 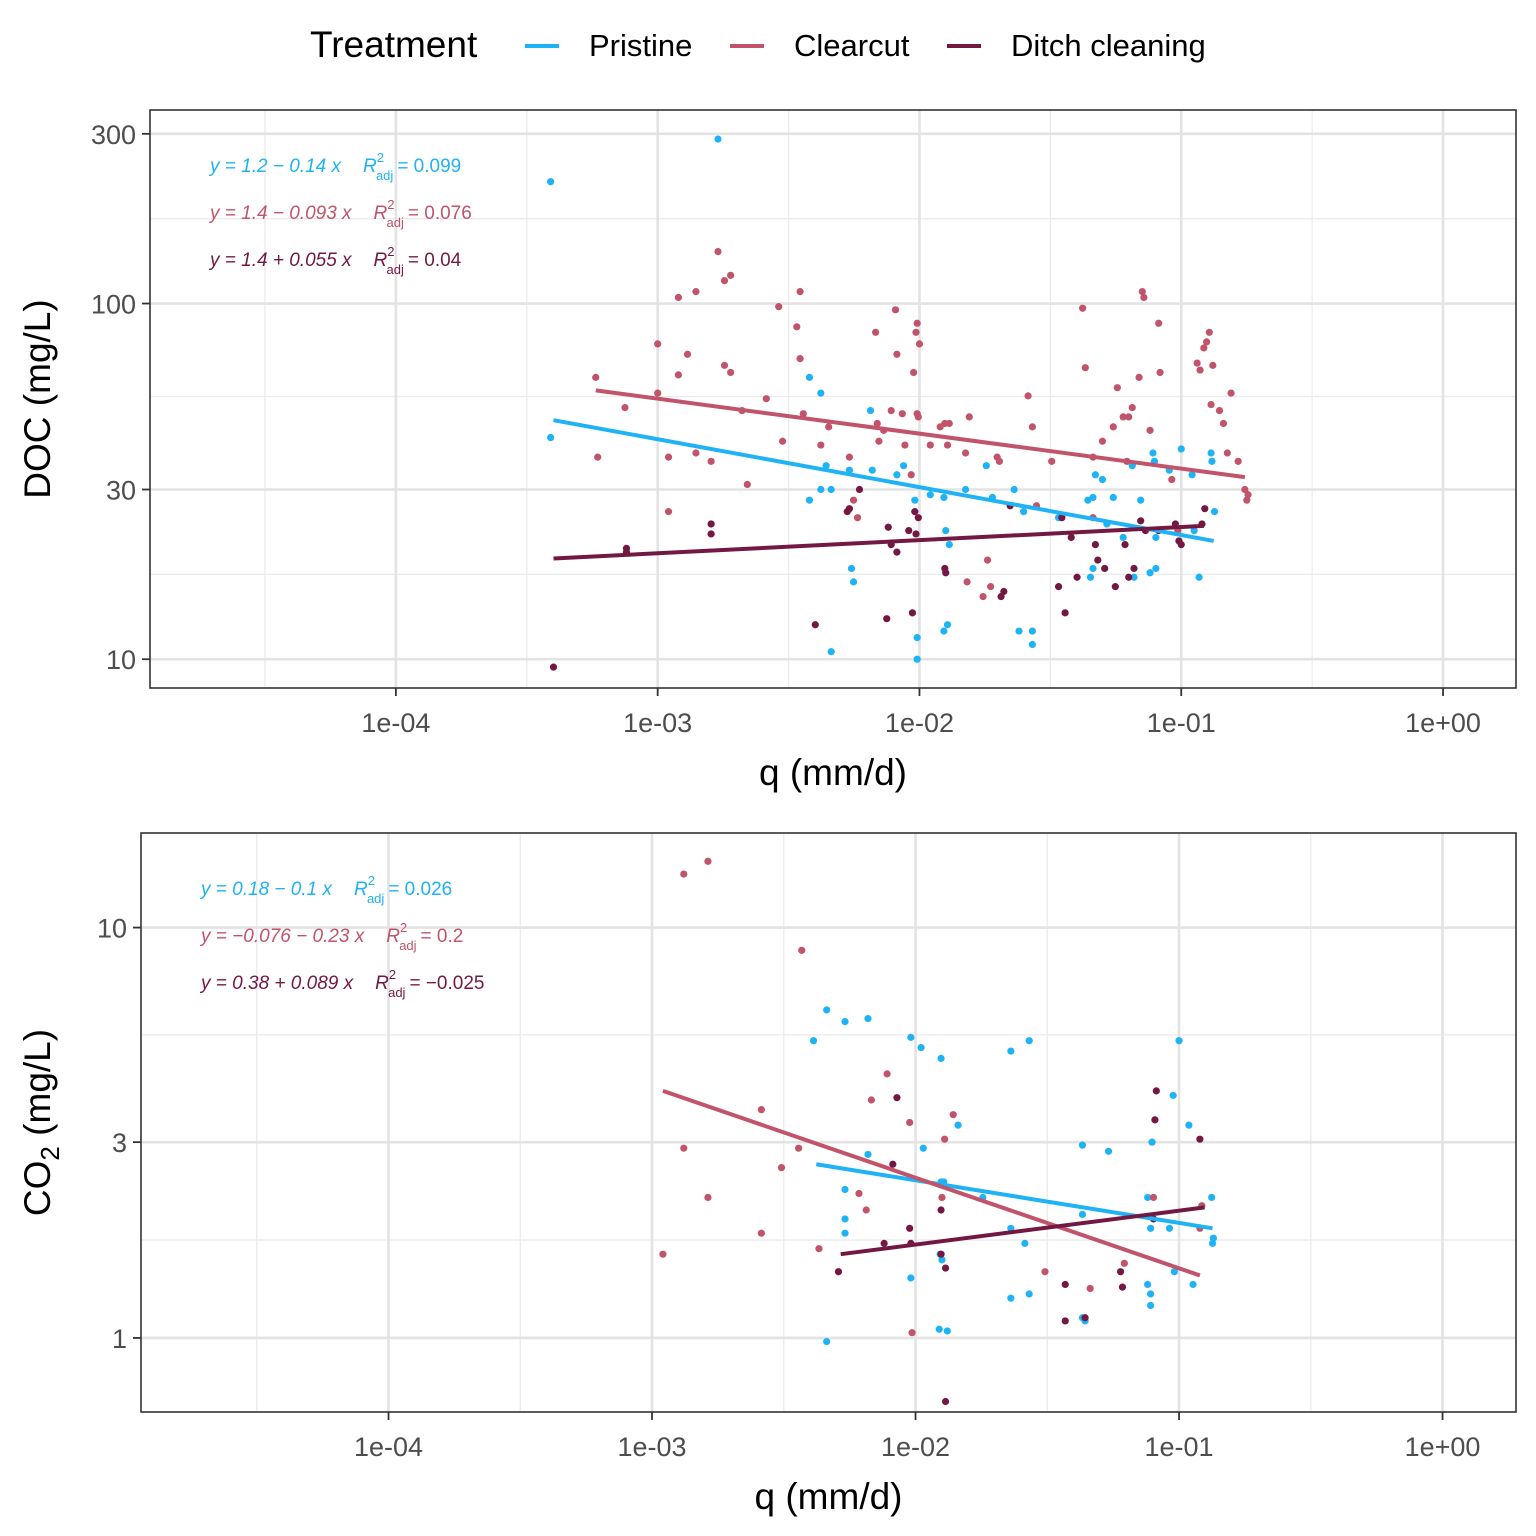 I want to click on series-clearcut, so click(x=922, y=424).